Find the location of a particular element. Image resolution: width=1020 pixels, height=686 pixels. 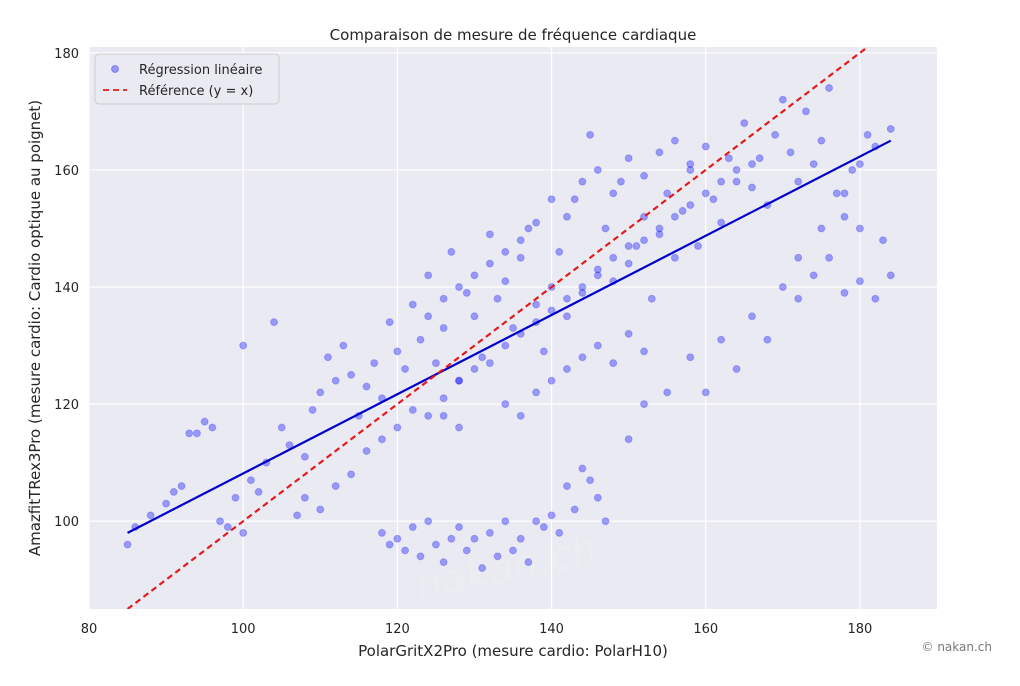

legend: Régression linéaire Référence (y = x) is located at coordinates (187, 79).